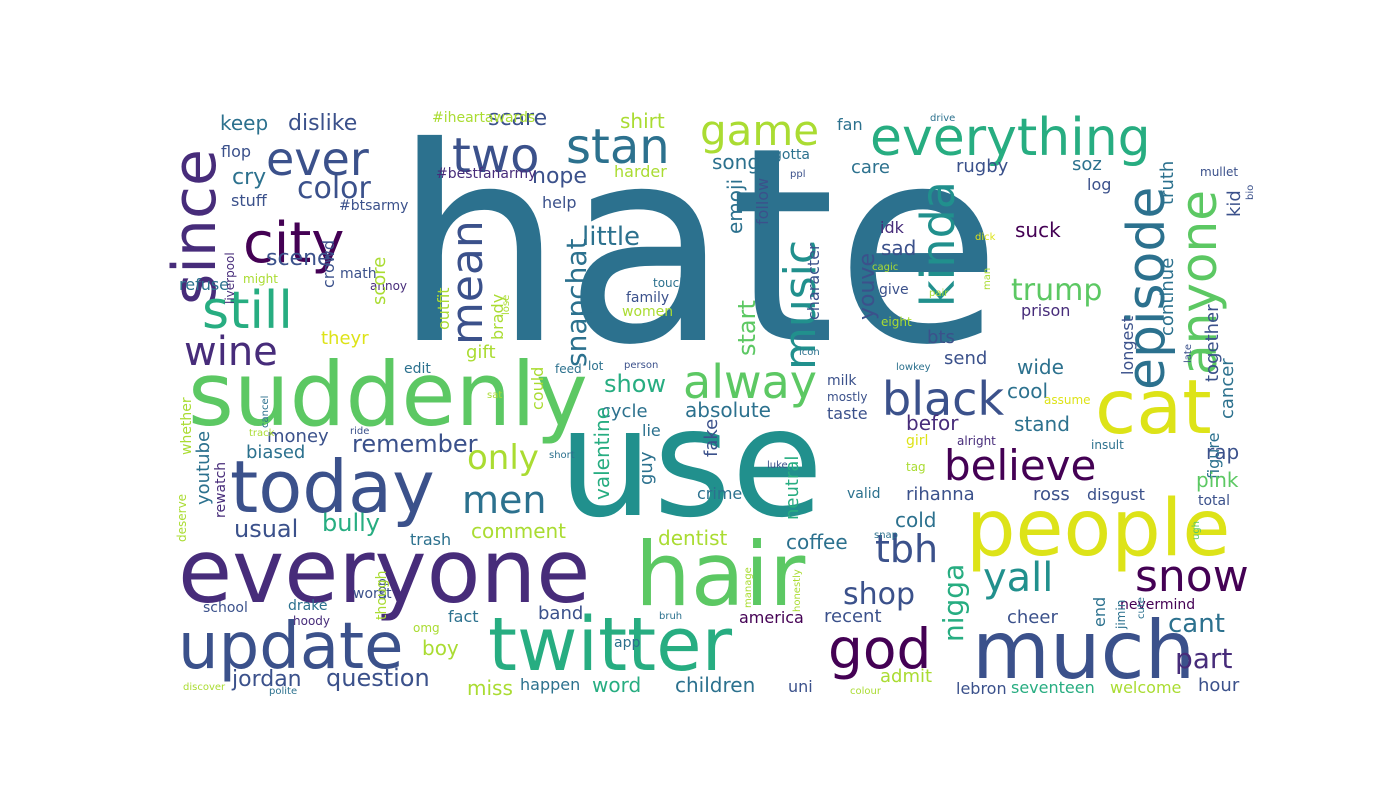  I want to click on cloud-word: total, so click(1214, 501).